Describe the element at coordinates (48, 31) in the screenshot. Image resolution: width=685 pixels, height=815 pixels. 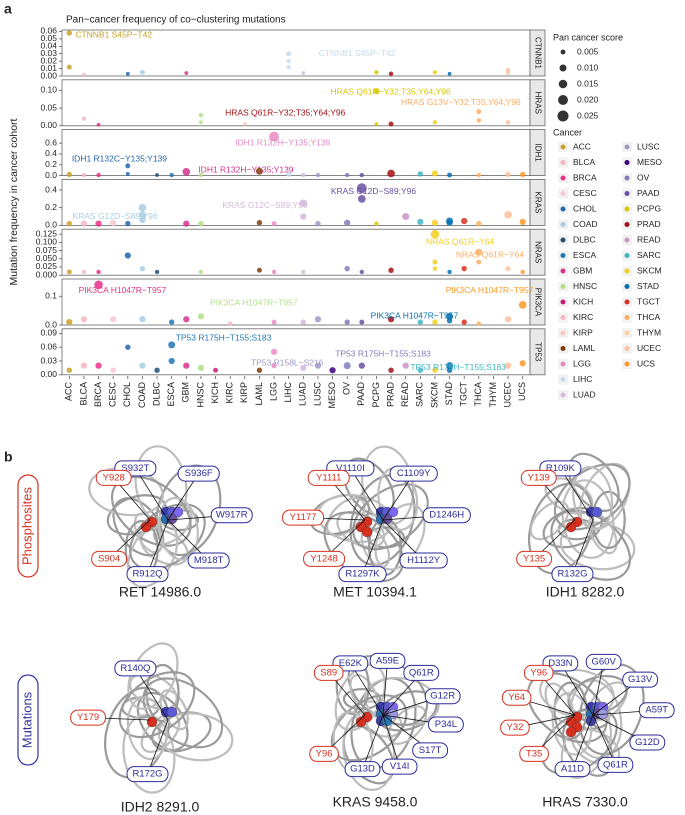
I see `y-tick-label: 0.06` at that location.